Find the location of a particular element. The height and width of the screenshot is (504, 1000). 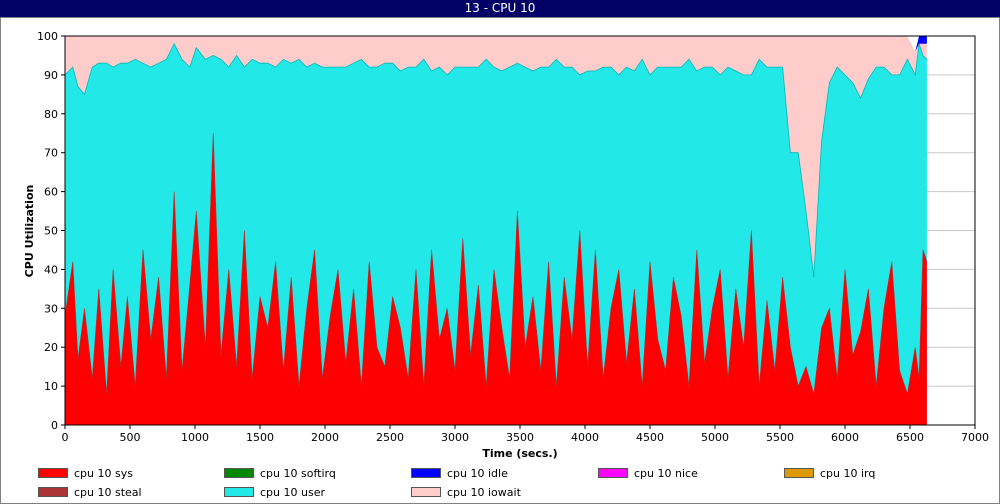

legend-label: cpu 10 softirq is located at coordinates (298, 473).